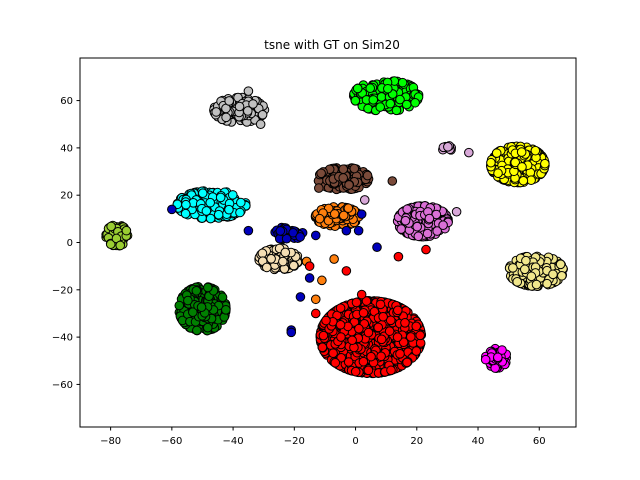 The height and width of the screenshot is (480, 640). What do you see at coordinates (332, 45) in the screenshot?
I see `chart-title: tsne with GT on Sim20` at bounding box center [332, 45].